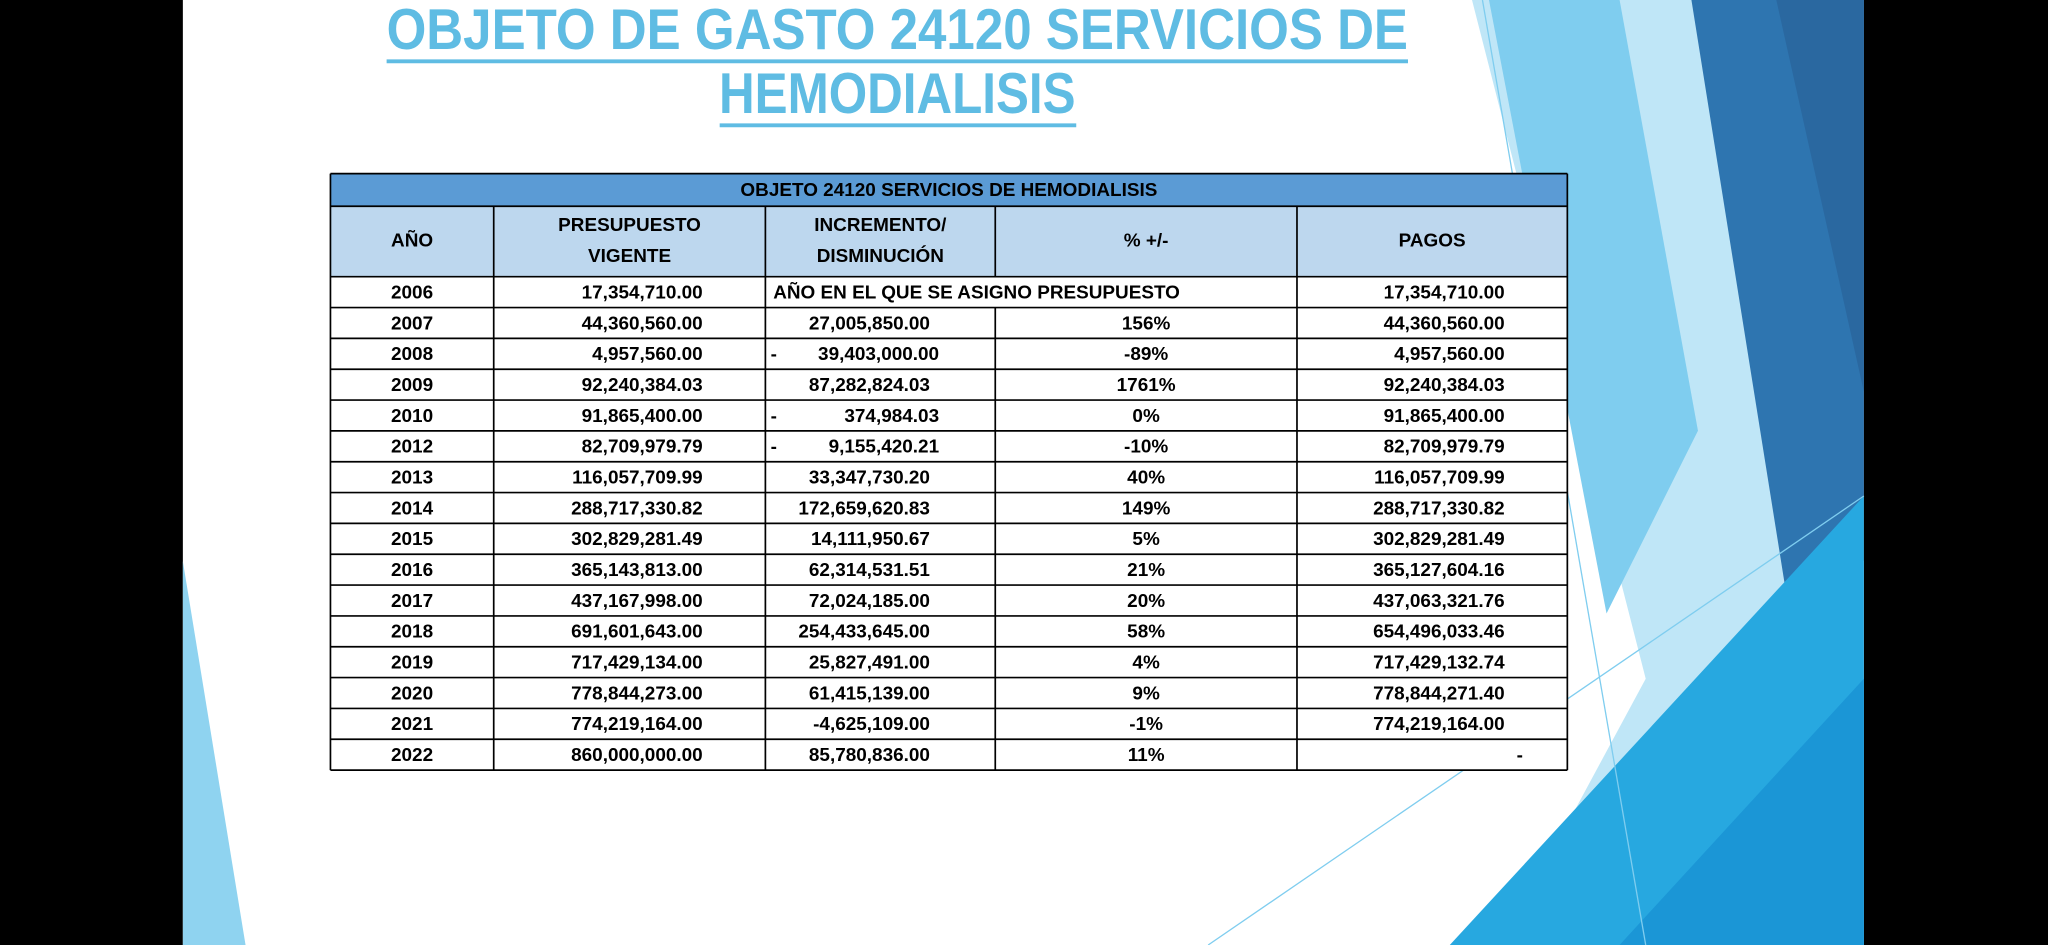 The width and height of the screenshot is (2048, 945). Describe the element at coordinates (412, 416) in the screenshot. I see `year-cell: 2010` at that location.